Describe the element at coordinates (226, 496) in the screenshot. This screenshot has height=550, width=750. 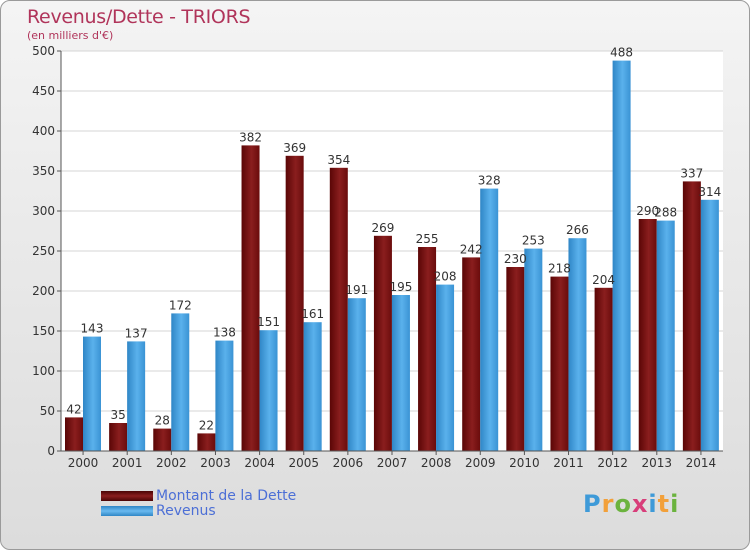
I see `legend-label-debt: Montant de la Dette` at that location.